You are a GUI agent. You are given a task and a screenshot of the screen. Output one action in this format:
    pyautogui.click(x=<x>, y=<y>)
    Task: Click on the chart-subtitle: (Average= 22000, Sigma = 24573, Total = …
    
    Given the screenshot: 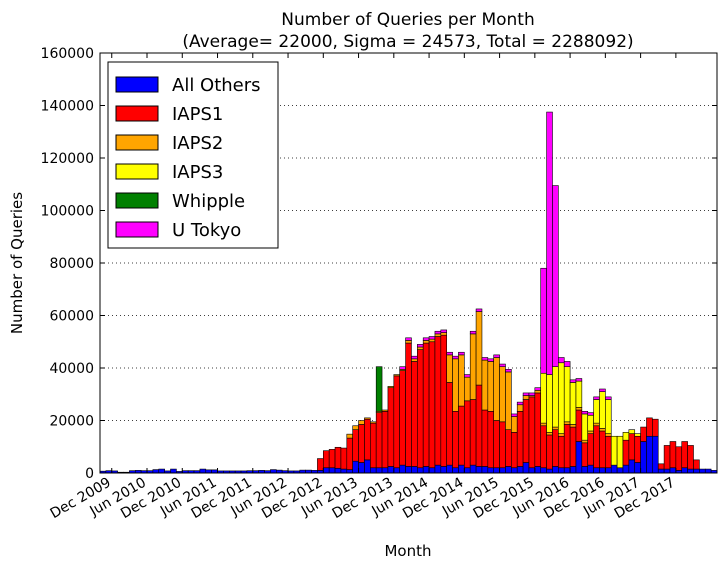 What is the action you would take?
    pyautogui.click(x=407, y=42)
    